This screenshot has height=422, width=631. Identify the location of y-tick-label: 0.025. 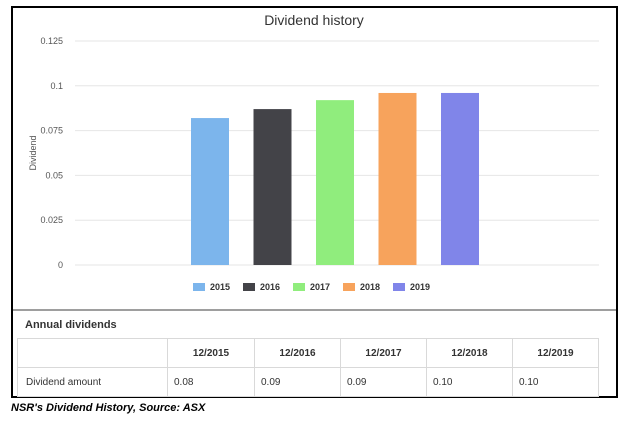
(51, 220).